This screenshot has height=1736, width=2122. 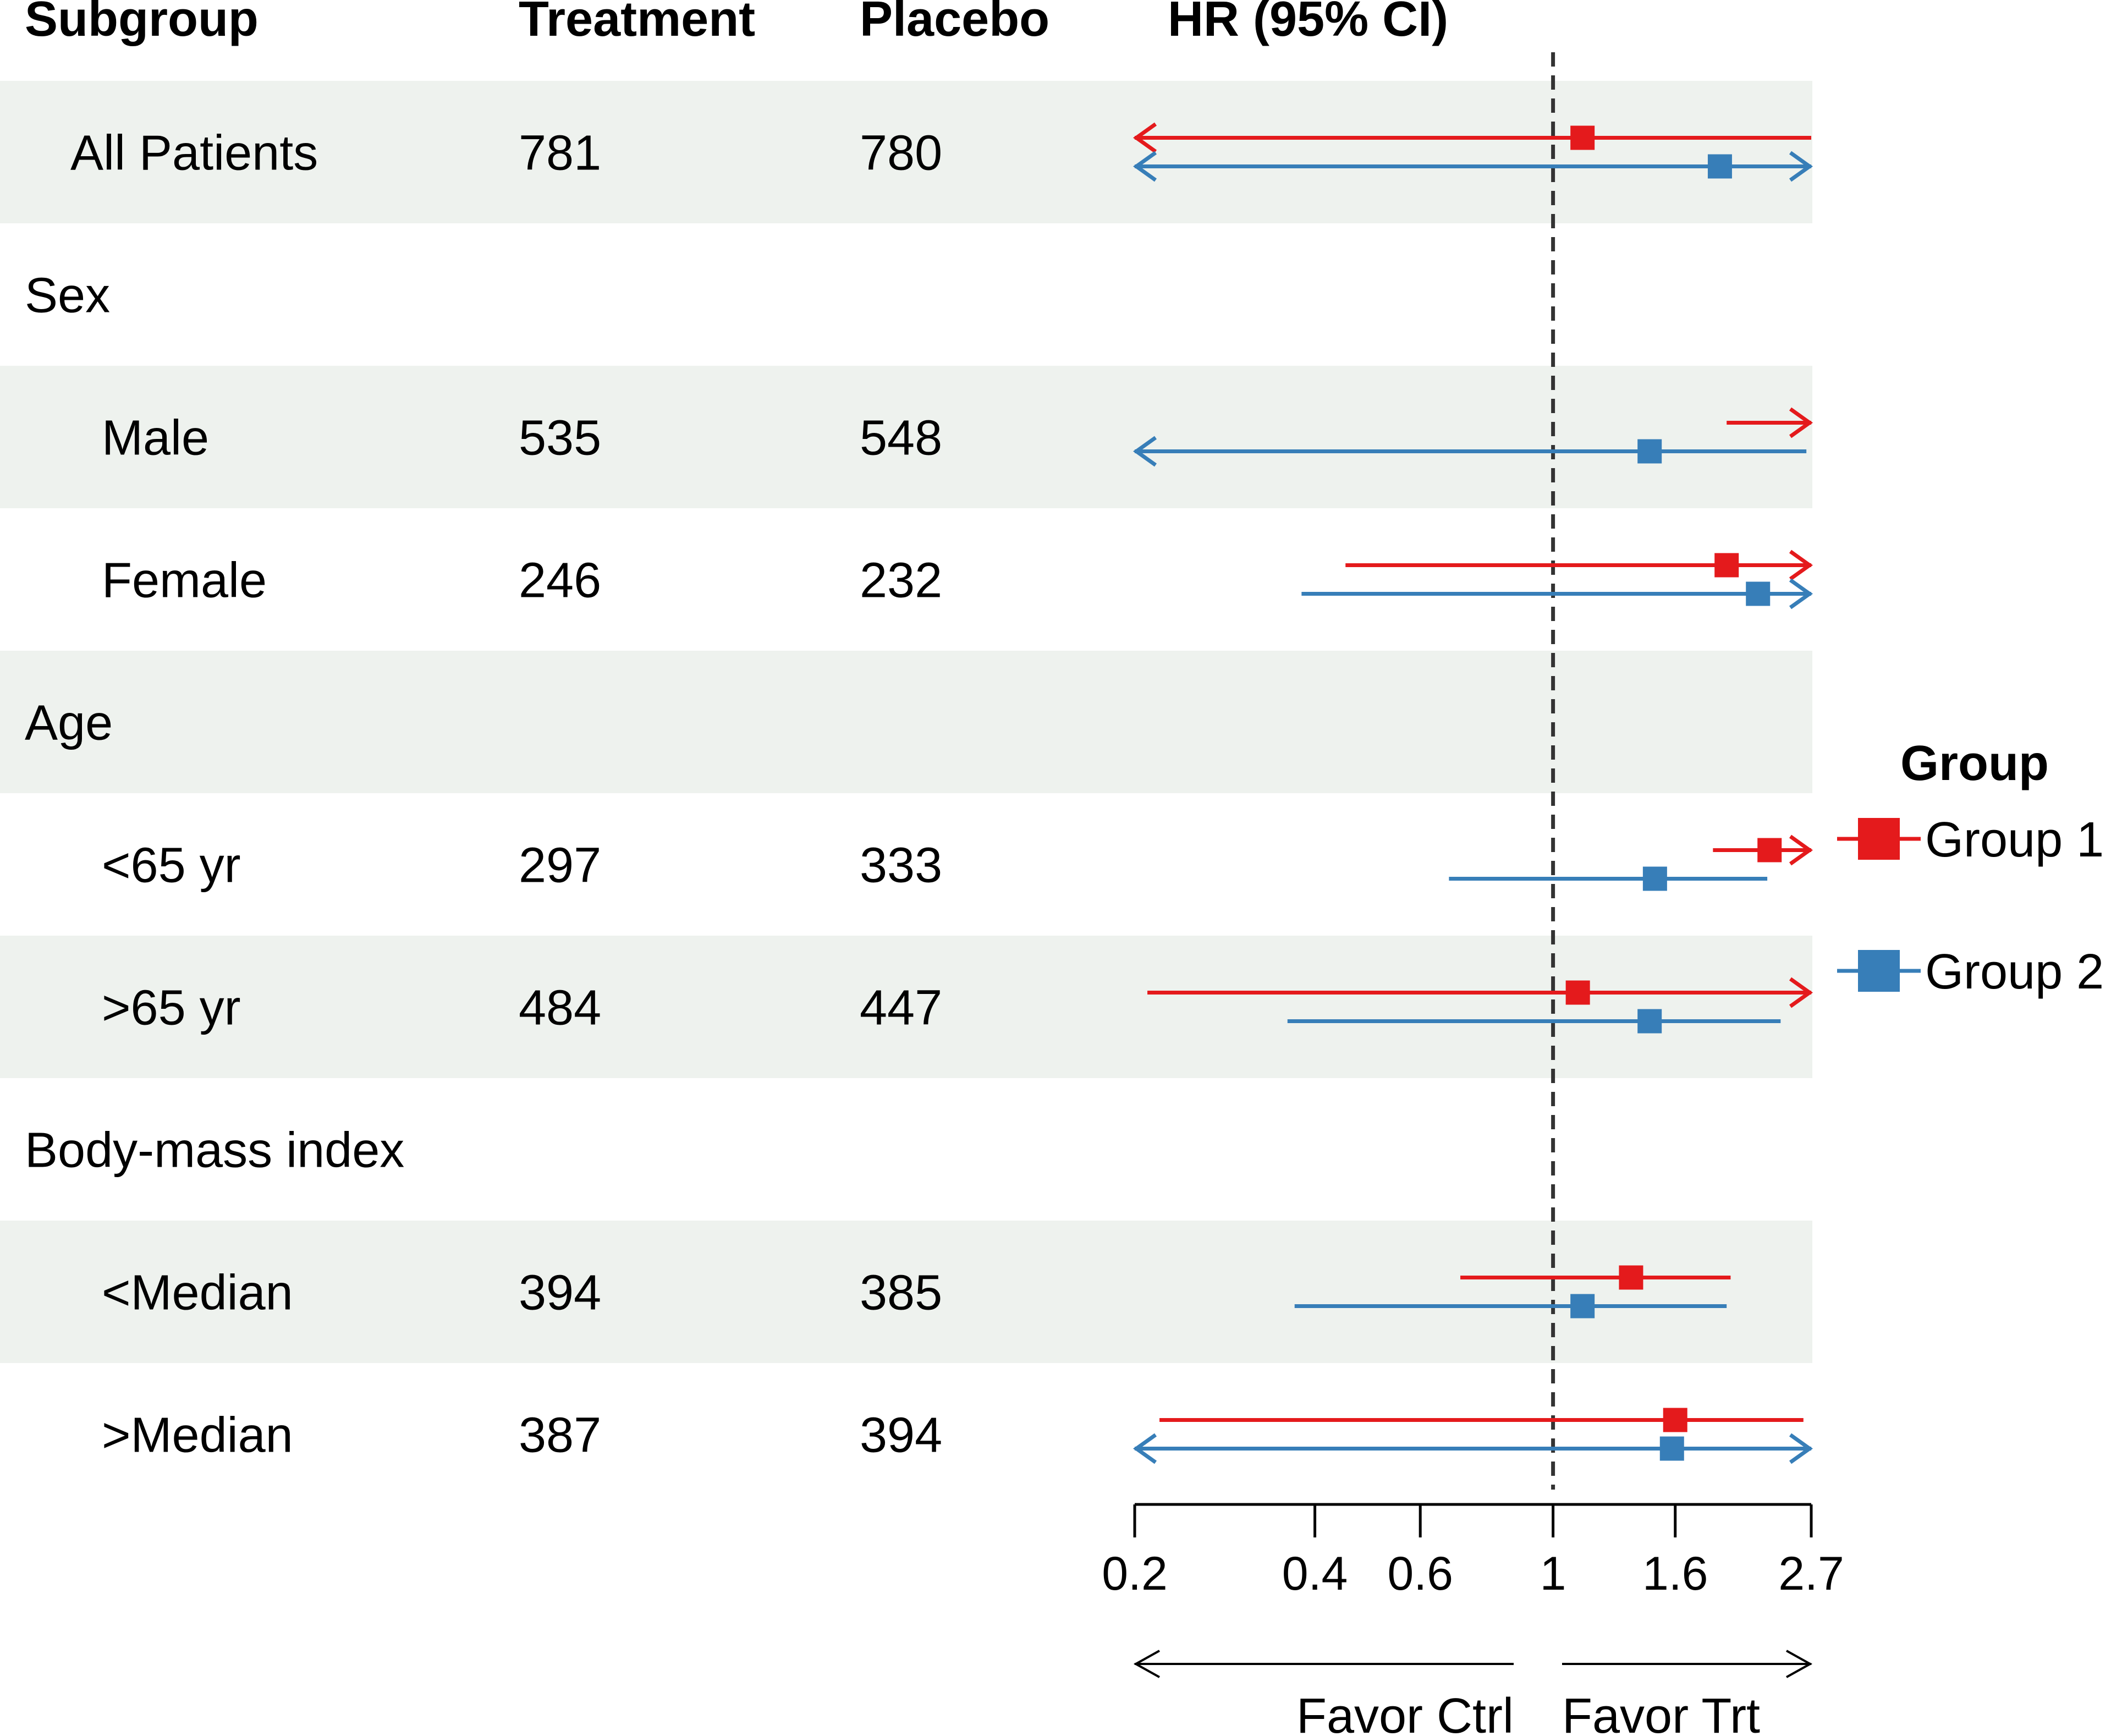 What do you see at coordinates (1315, 1573) in the screenshot?
I see `tick-label: 0.4` at bounding box center [1315, 1573].